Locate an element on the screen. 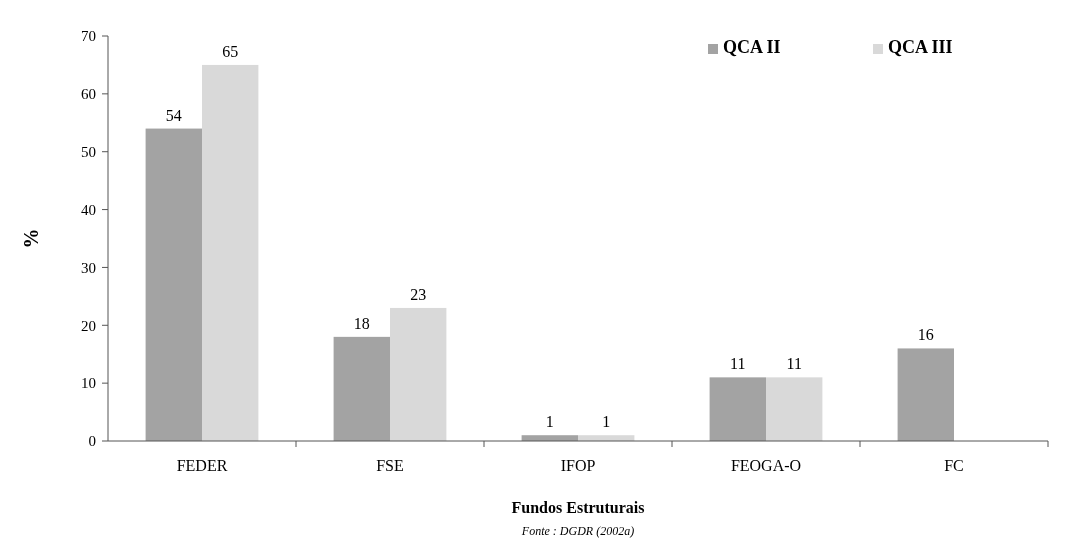 The width and height of the screenshot is (1068, 542). source-note: Fonte : DGDR (2002a) is located at coordinates (577, 531).